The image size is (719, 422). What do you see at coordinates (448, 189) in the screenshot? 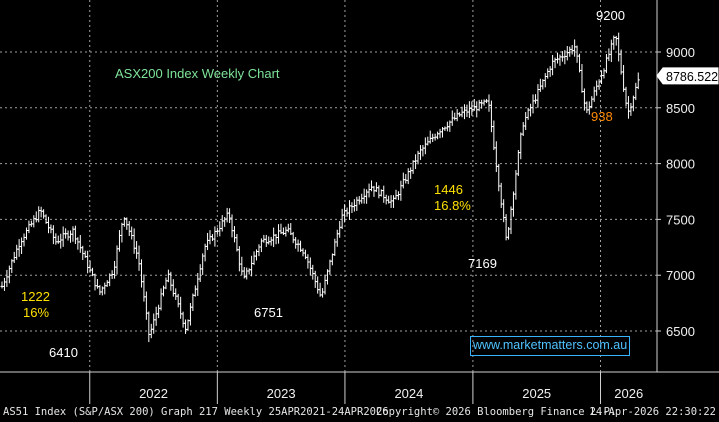
I see `annotation-label: 1446` at bounding box center [448, 189].